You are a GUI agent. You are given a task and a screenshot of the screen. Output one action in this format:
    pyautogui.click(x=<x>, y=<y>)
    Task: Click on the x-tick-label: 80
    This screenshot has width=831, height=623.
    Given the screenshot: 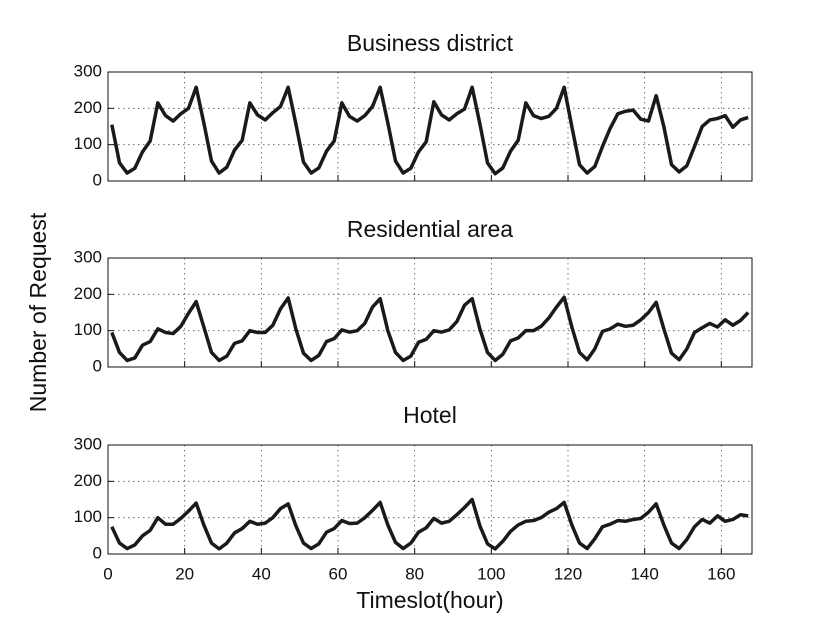 What is the action you would take?
    pyautogui.click(x=414, y=573)
    